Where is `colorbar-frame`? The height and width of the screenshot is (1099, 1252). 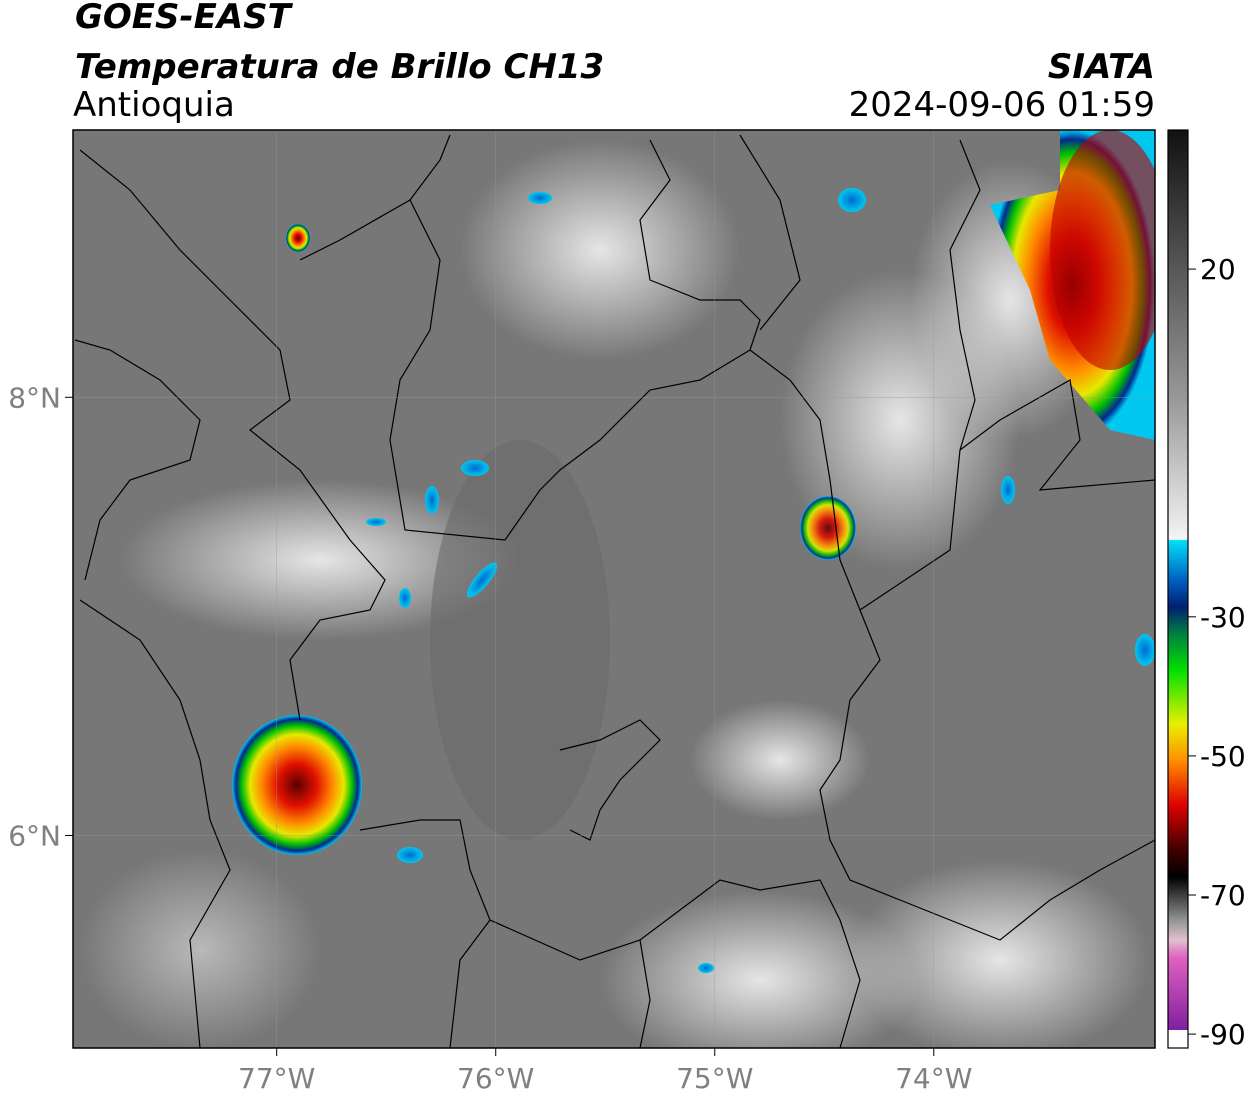 colorbar-frame is located at coordinates (1178, 589).